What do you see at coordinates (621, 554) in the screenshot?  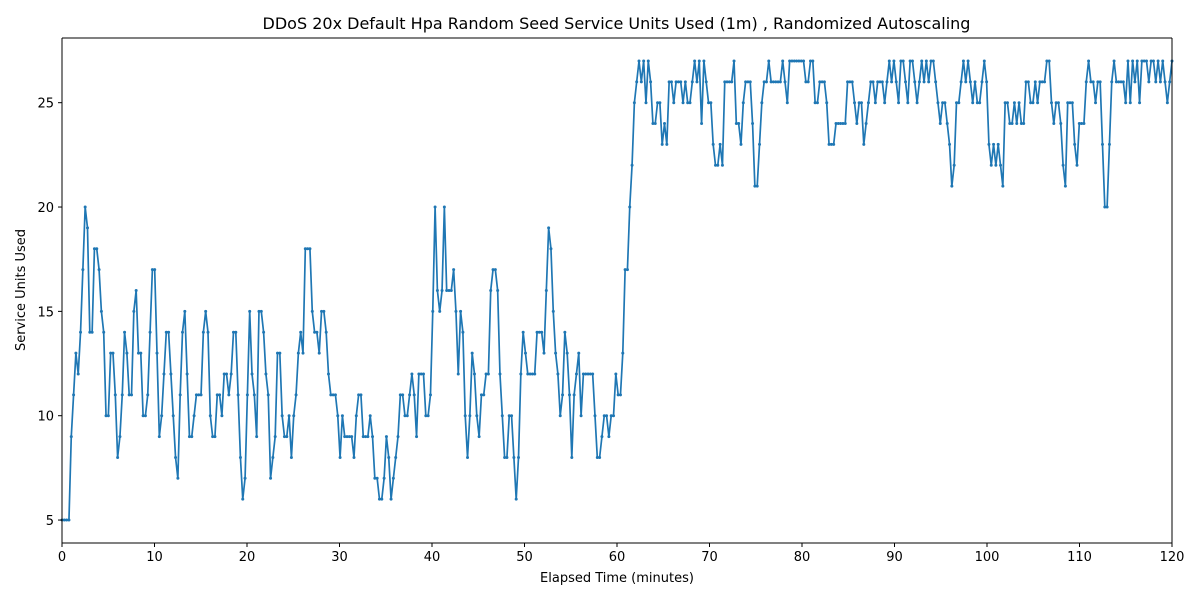 I see `x-axis-ticks: 0 10 20 30 40 50 60 70 80 90 100 110 120` at bounding box center [621, 554].